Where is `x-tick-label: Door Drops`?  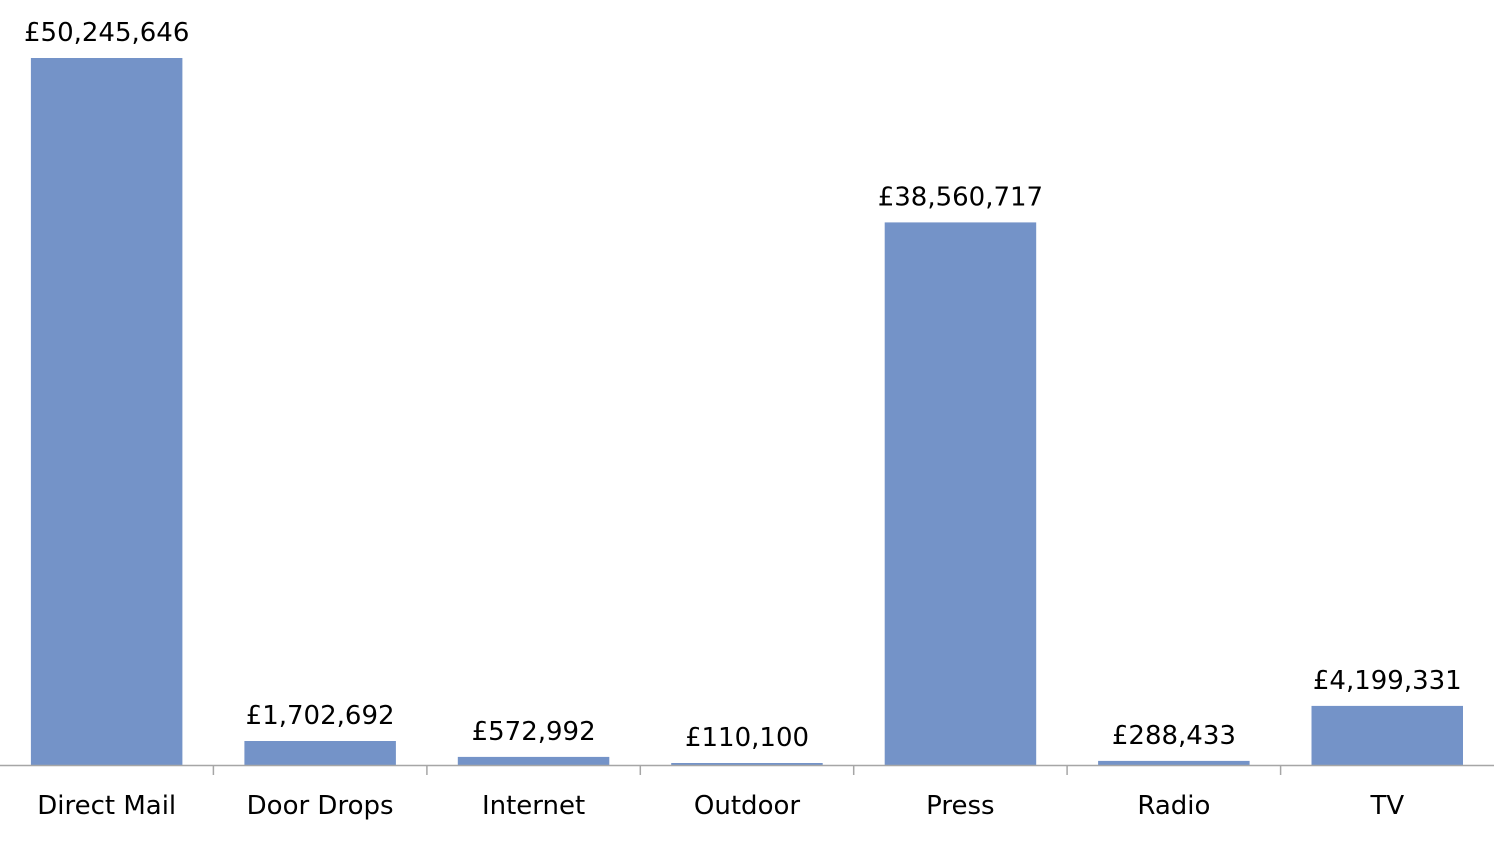
x-tick-label: Door Drops is located at coordinates (320, 806).